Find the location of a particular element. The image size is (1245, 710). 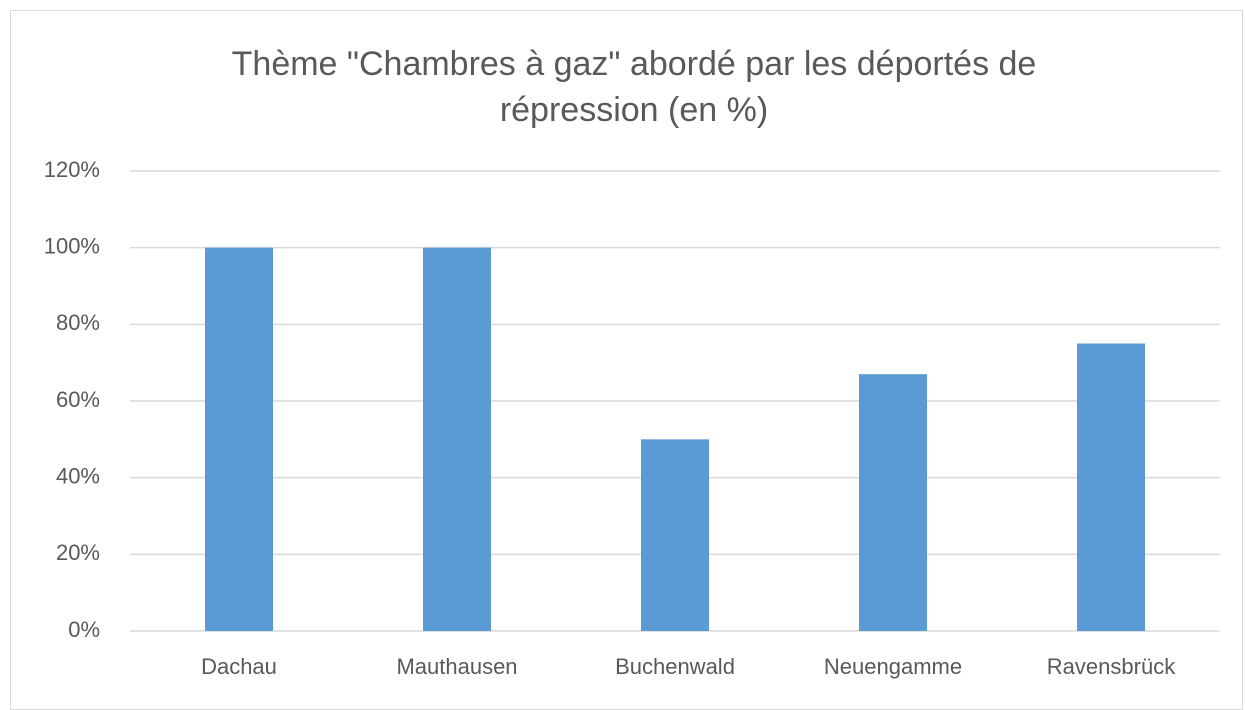

x-tick-label: Dachau is located at coordinates (239, 666).